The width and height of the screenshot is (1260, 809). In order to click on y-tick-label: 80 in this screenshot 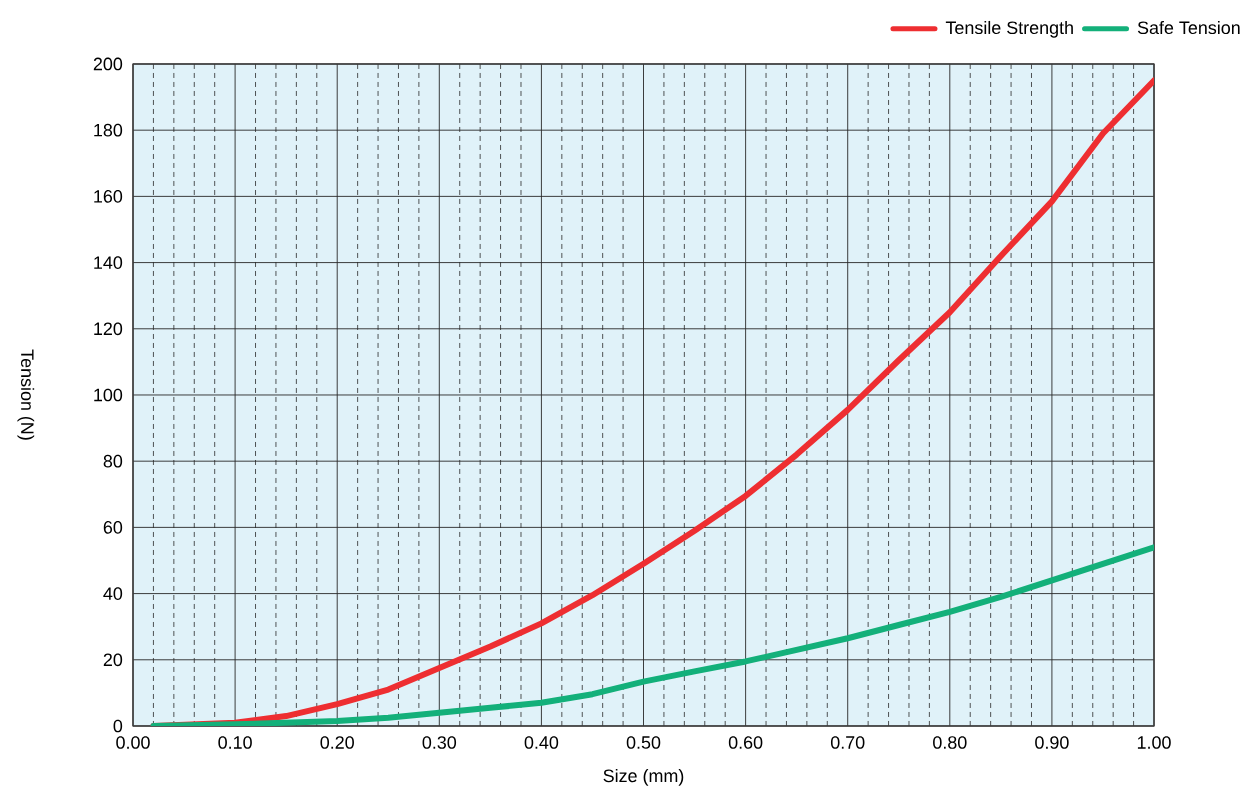, I will do `click(113, 461)`.